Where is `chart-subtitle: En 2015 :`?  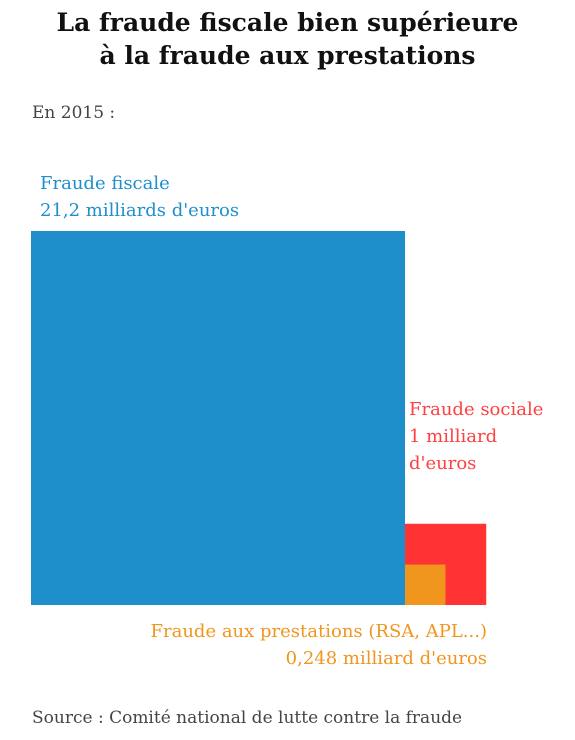
chart-subtitle: En 2015 : is located at coordinates (74, 113).